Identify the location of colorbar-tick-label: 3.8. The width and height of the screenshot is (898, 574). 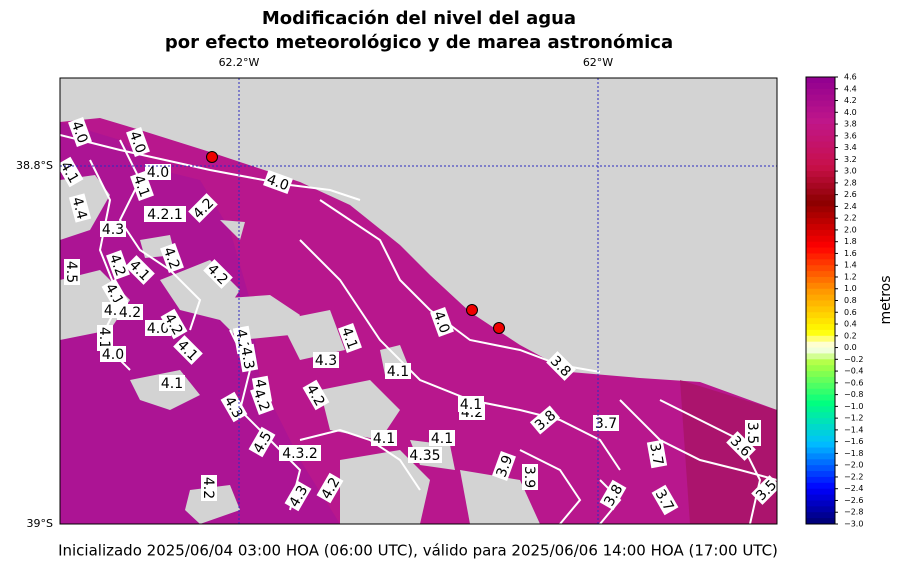
(850, 124).